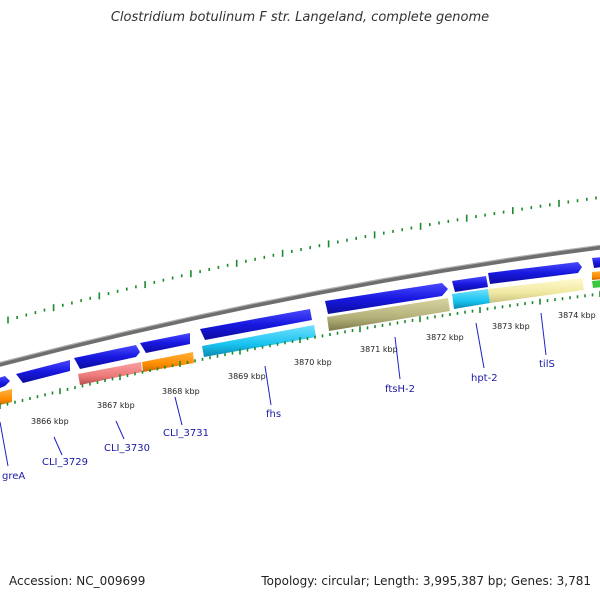 This screenshot has width=600, height=600. What do you see at coordinates (259, 341) in the screenshot?
I see `gene-band-fhs` at bounding box center [259, 341].